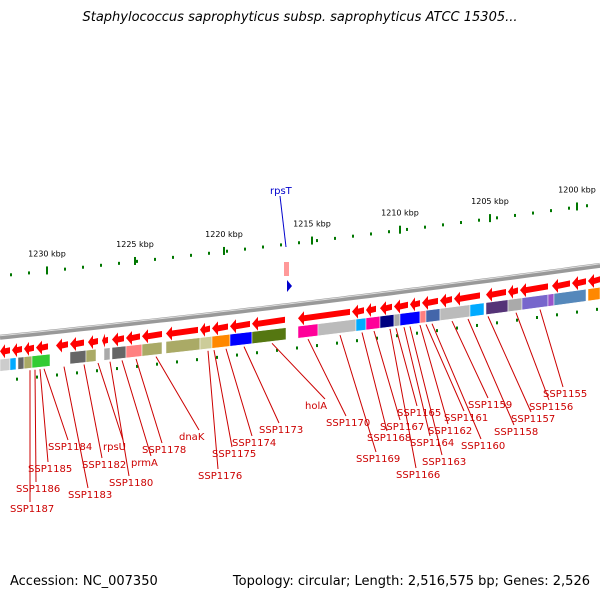  I want to click on gene-label: SSP1182, so click(104, 465).